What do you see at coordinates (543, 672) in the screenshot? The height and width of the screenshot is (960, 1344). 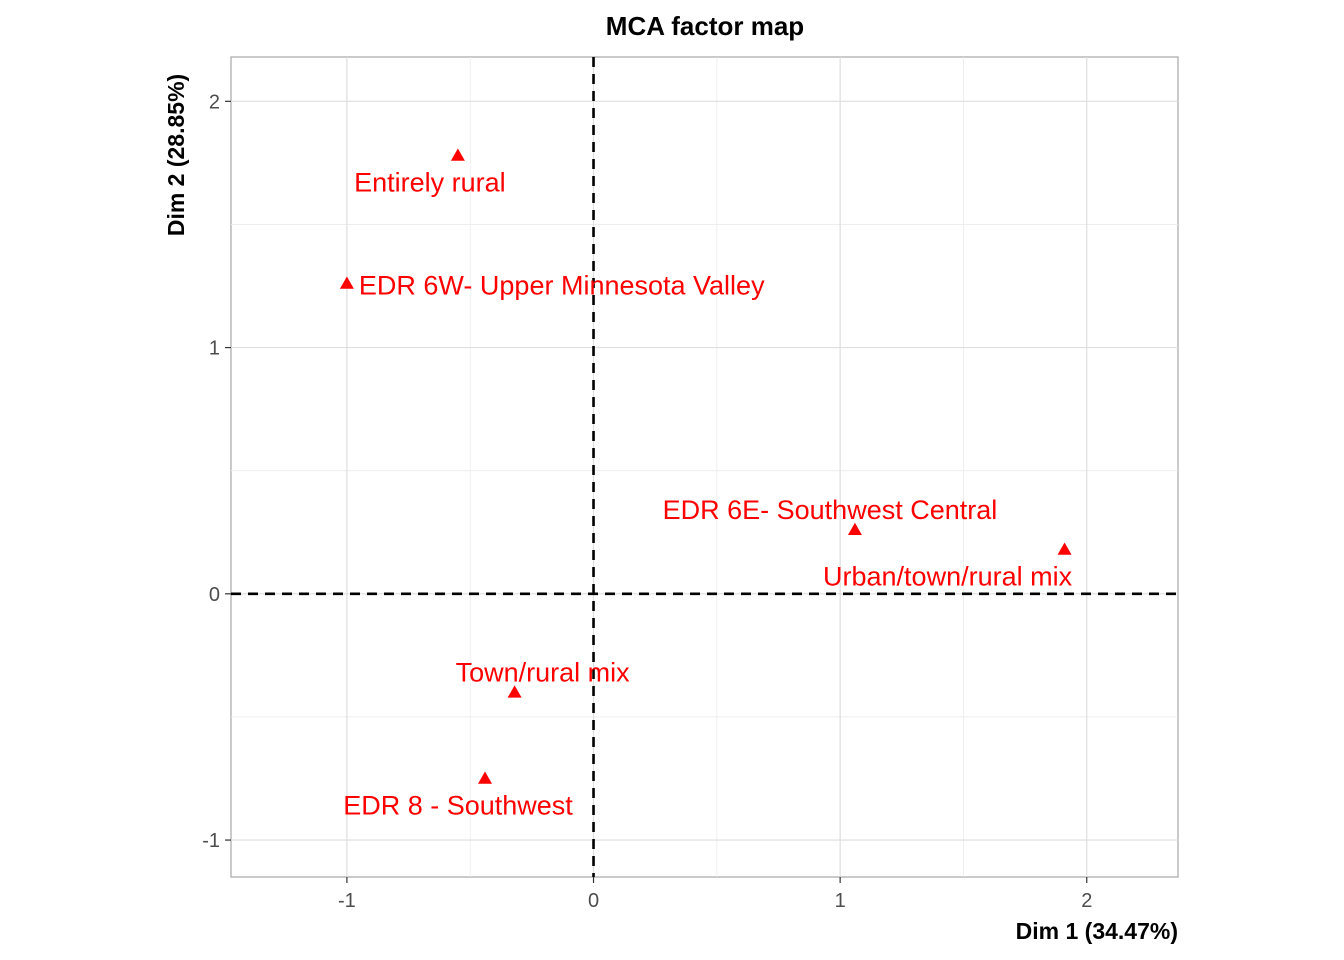 I see `data-point-label: Town/rural mix` at bounding box center [543, 672].